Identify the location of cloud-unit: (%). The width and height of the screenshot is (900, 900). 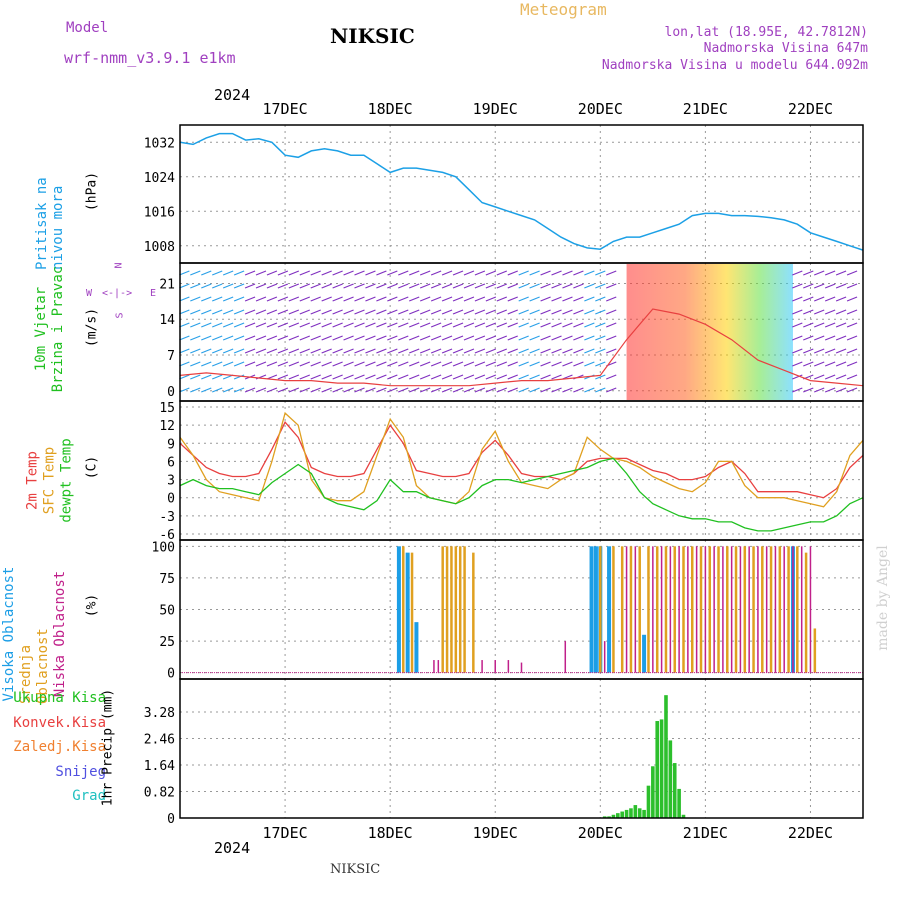
(92, 605).